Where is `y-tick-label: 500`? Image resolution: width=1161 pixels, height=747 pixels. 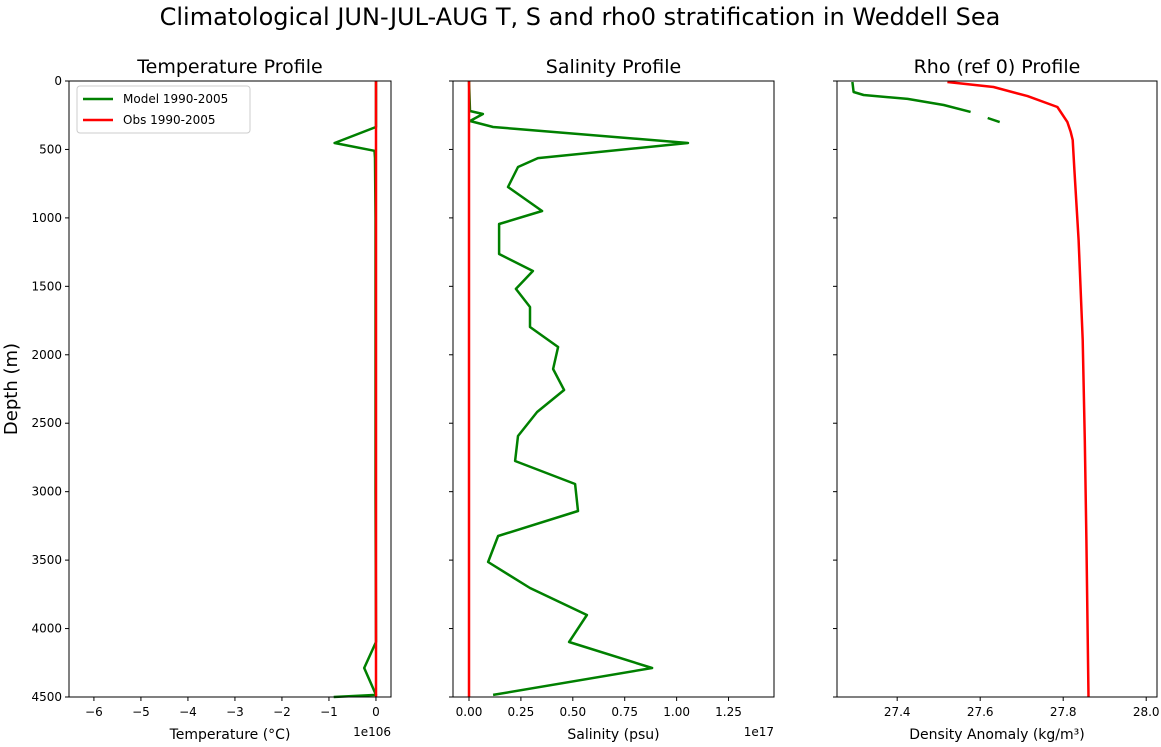
y-tick-label: 500 is located at coordinates (50, 149).